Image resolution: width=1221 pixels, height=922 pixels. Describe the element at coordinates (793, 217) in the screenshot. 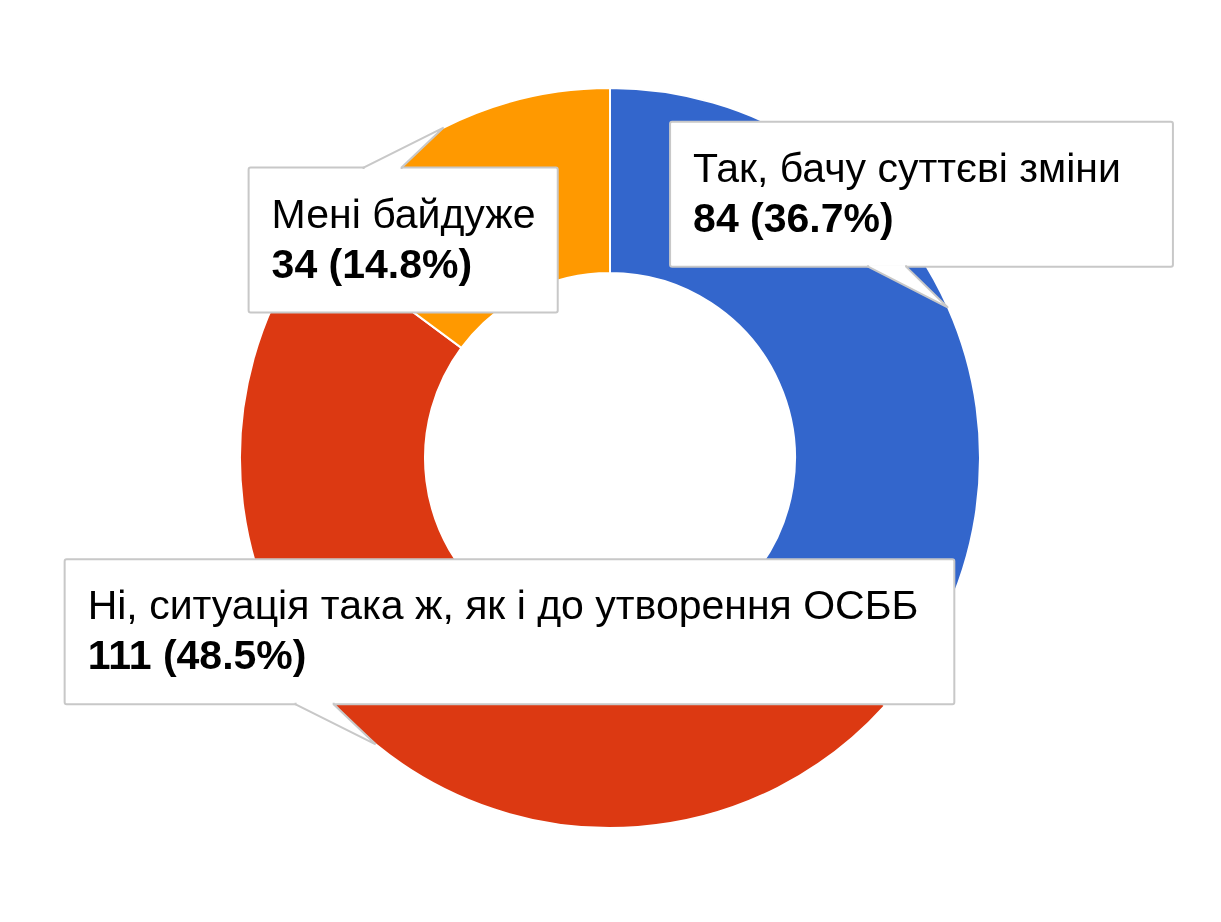

I see `data-label: 84 (36.7%)` at that location.